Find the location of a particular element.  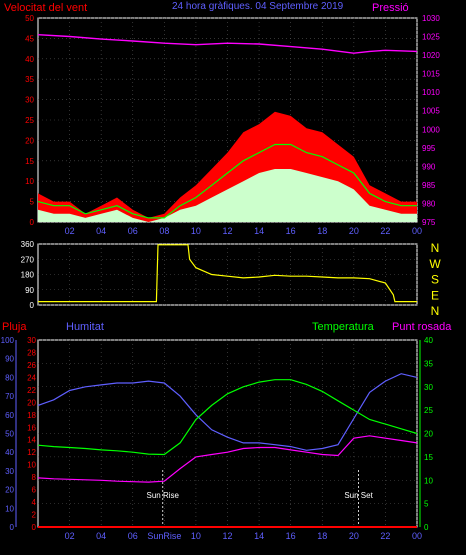

y-tick-label: 70 is located at coordinates (9, 396).